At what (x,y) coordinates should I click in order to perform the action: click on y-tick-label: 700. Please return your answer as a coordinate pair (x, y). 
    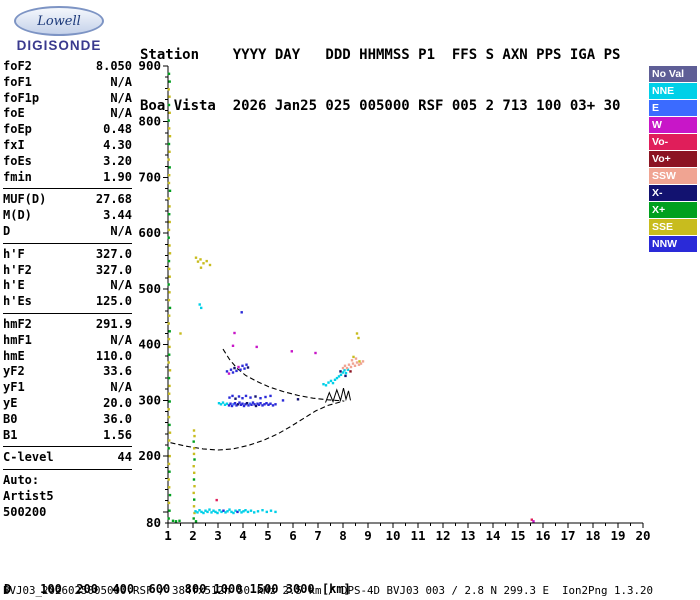
    Looking at the image, I should click on (149, 176).